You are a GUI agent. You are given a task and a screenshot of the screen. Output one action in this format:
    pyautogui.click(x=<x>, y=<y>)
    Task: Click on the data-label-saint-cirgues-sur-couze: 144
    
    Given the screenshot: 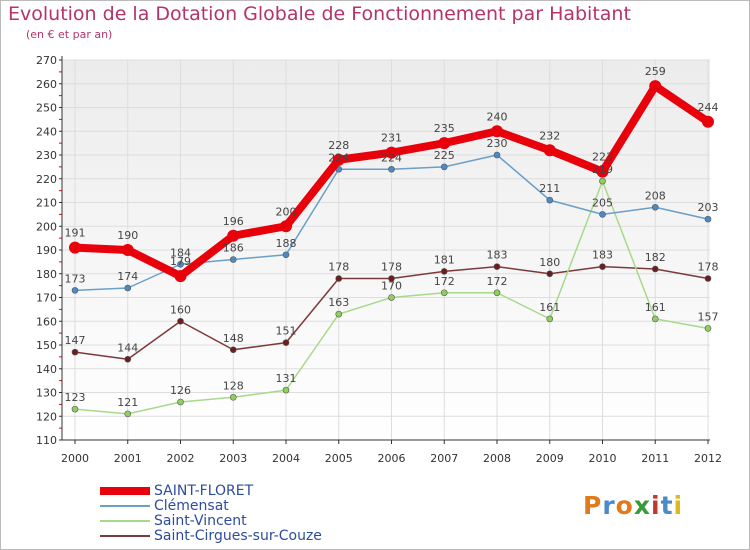 What is the action you would take?
    pyautogui.click(x=127, y=347)
    